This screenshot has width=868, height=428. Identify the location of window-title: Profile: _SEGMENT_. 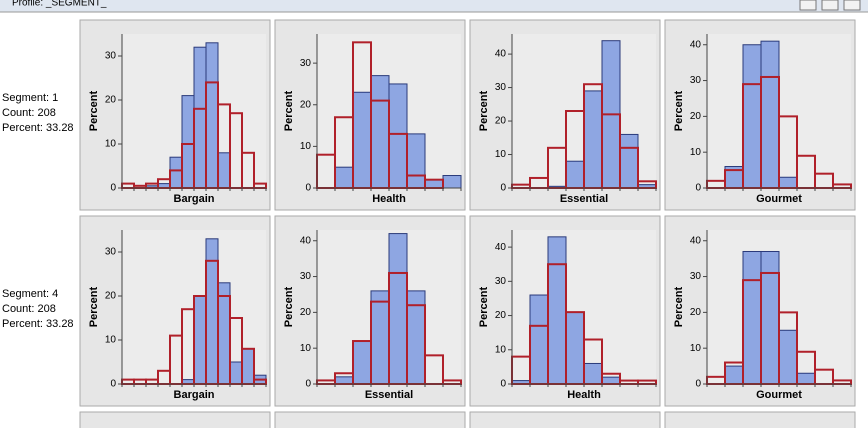
(59, 4).